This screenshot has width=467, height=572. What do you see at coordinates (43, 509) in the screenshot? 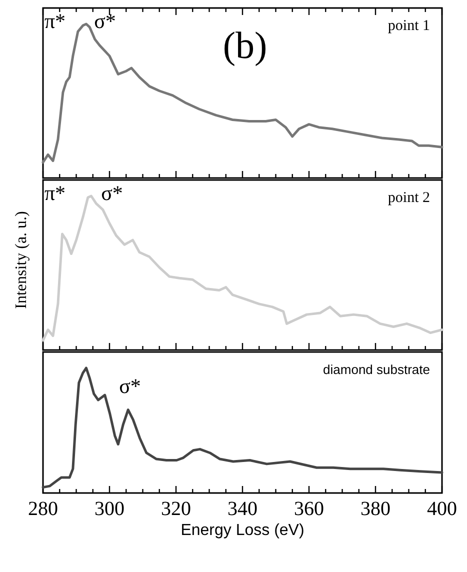
I see `x-tick-label: 280` at bounding box center [43, 509].